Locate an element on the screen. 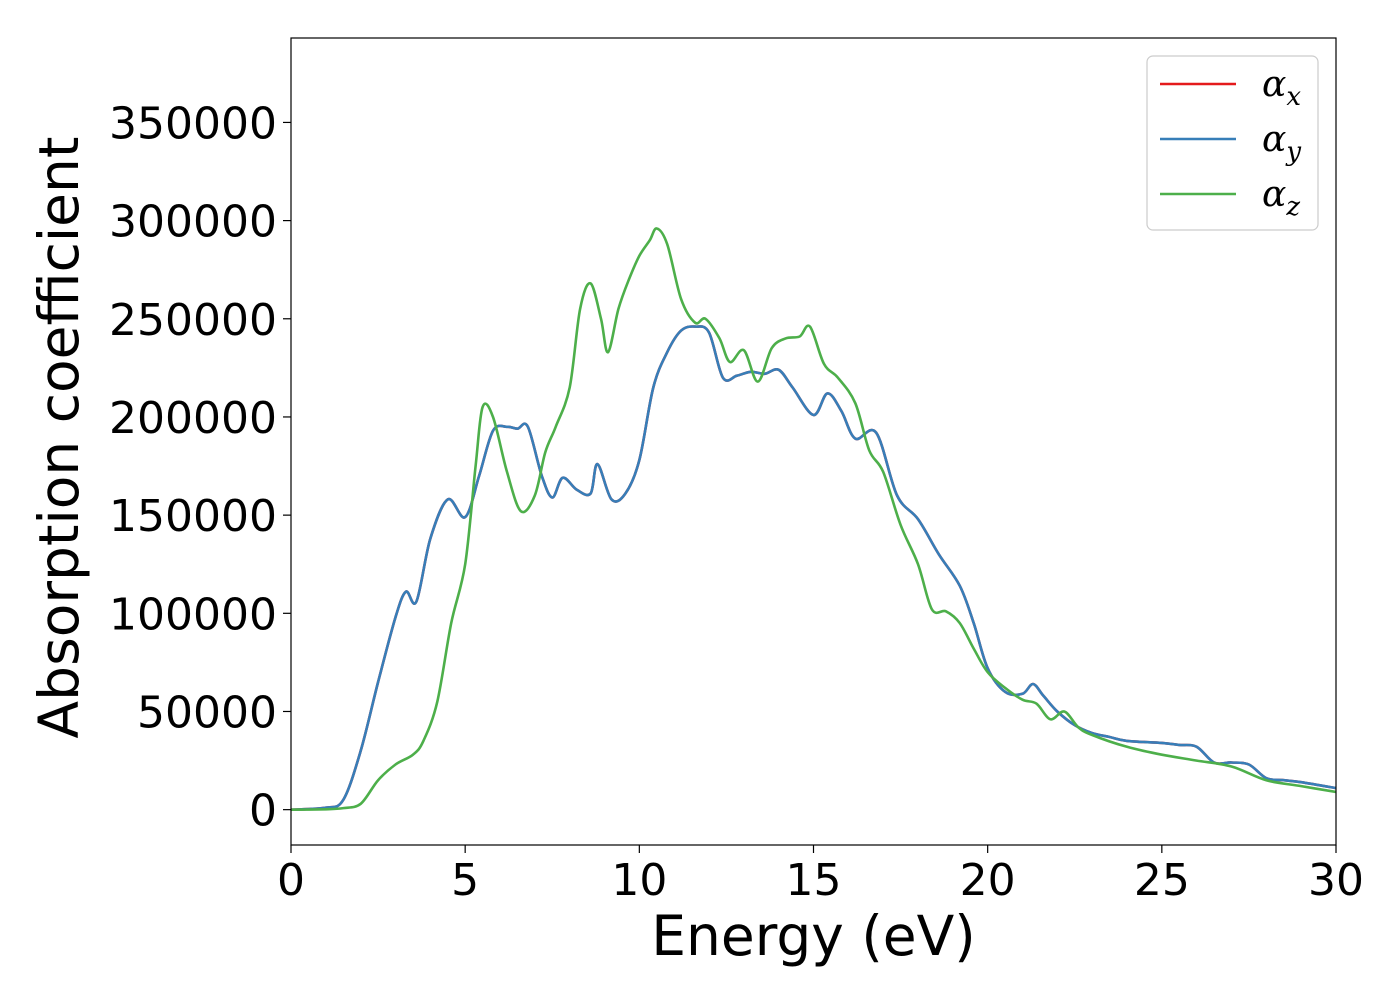 The height and width of the screenshot is (1000, 1400). x-axis-ticks: 0 5 10 15 20 25 30 is located at coordinates (820, 875).